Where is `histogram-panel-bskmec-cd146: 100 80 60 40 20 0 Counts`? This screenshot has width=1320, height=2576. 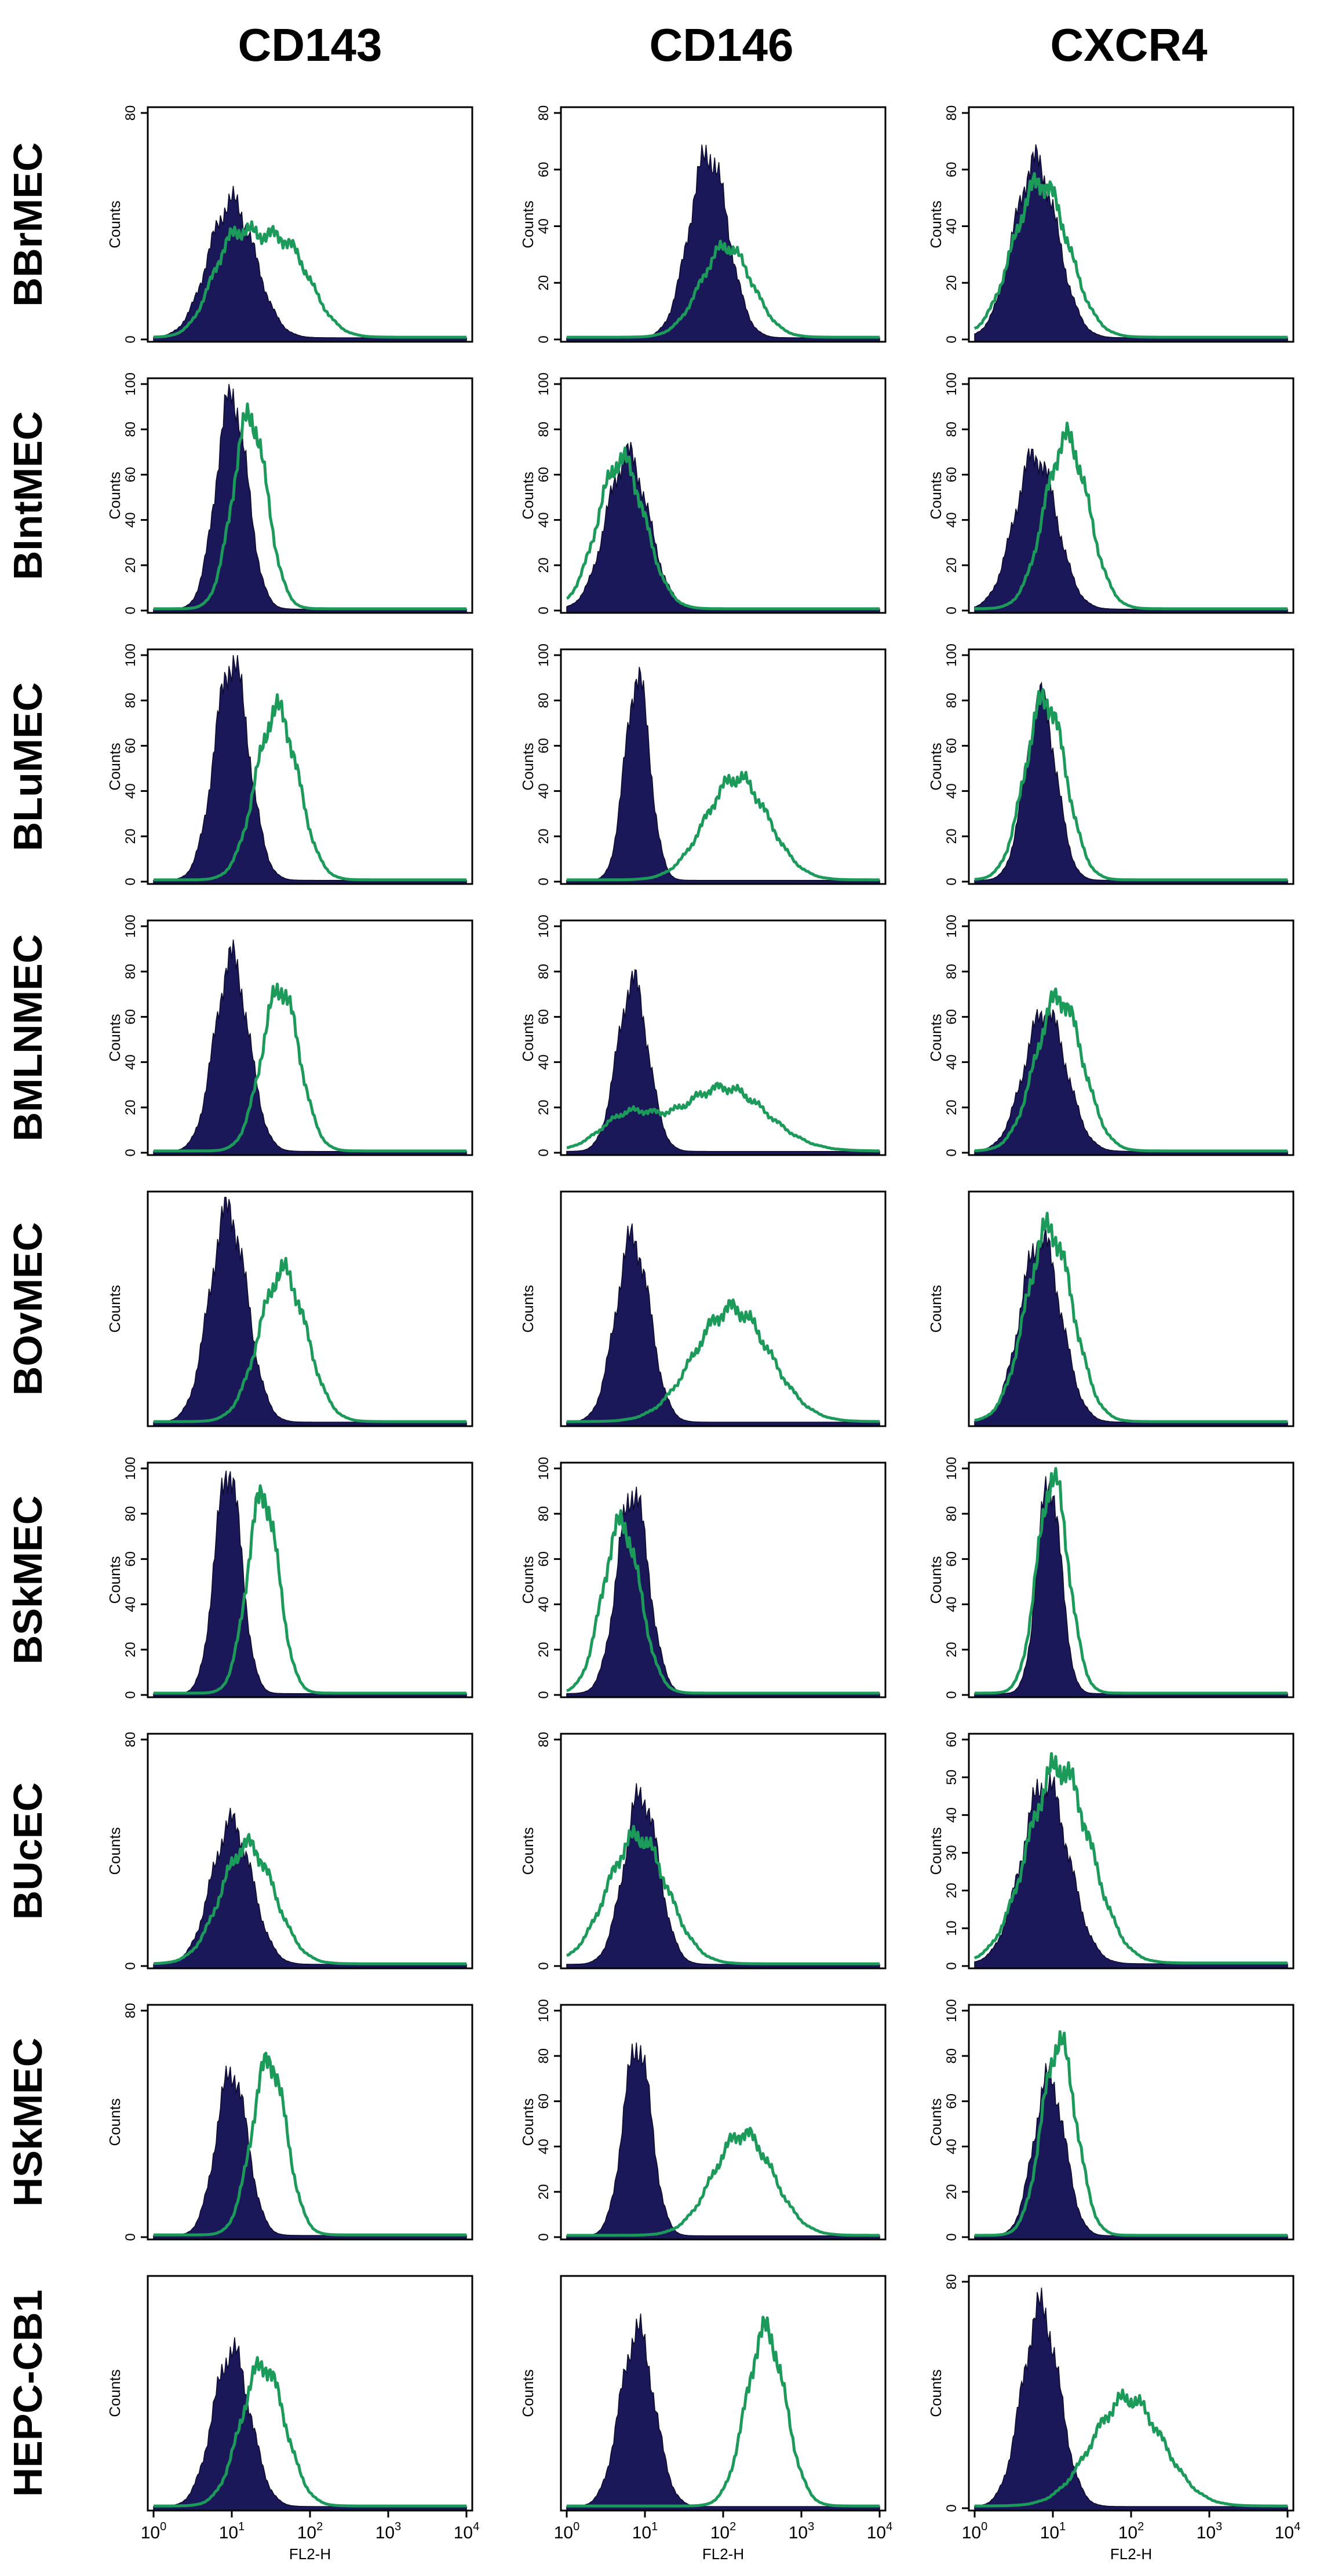 histogram-panel-bskmec-cd146: 100 80 60 40 20 0 Counts is located at coordinates (703, 1578).